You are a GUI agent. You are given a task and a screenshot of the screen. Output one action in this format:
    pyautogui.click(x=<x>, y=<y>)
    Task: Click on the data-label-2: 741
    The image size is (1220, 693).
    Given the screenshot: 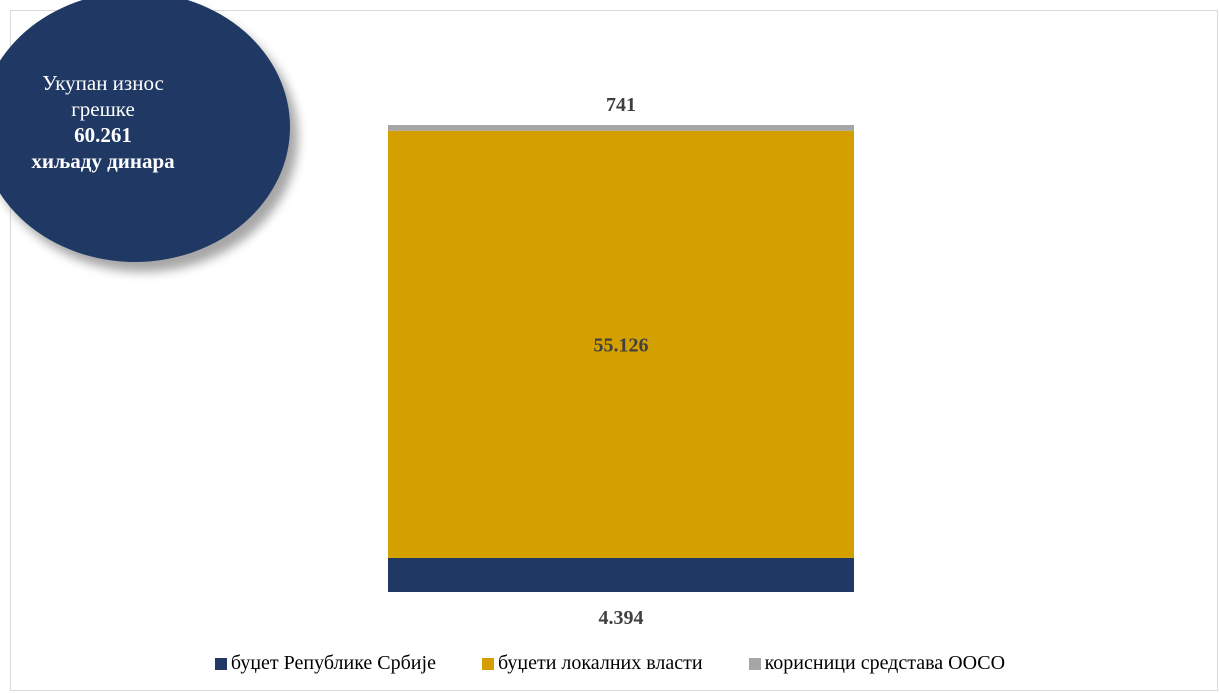 What is the action you would take?
    pyautogui.click(x=621, y=105)
    